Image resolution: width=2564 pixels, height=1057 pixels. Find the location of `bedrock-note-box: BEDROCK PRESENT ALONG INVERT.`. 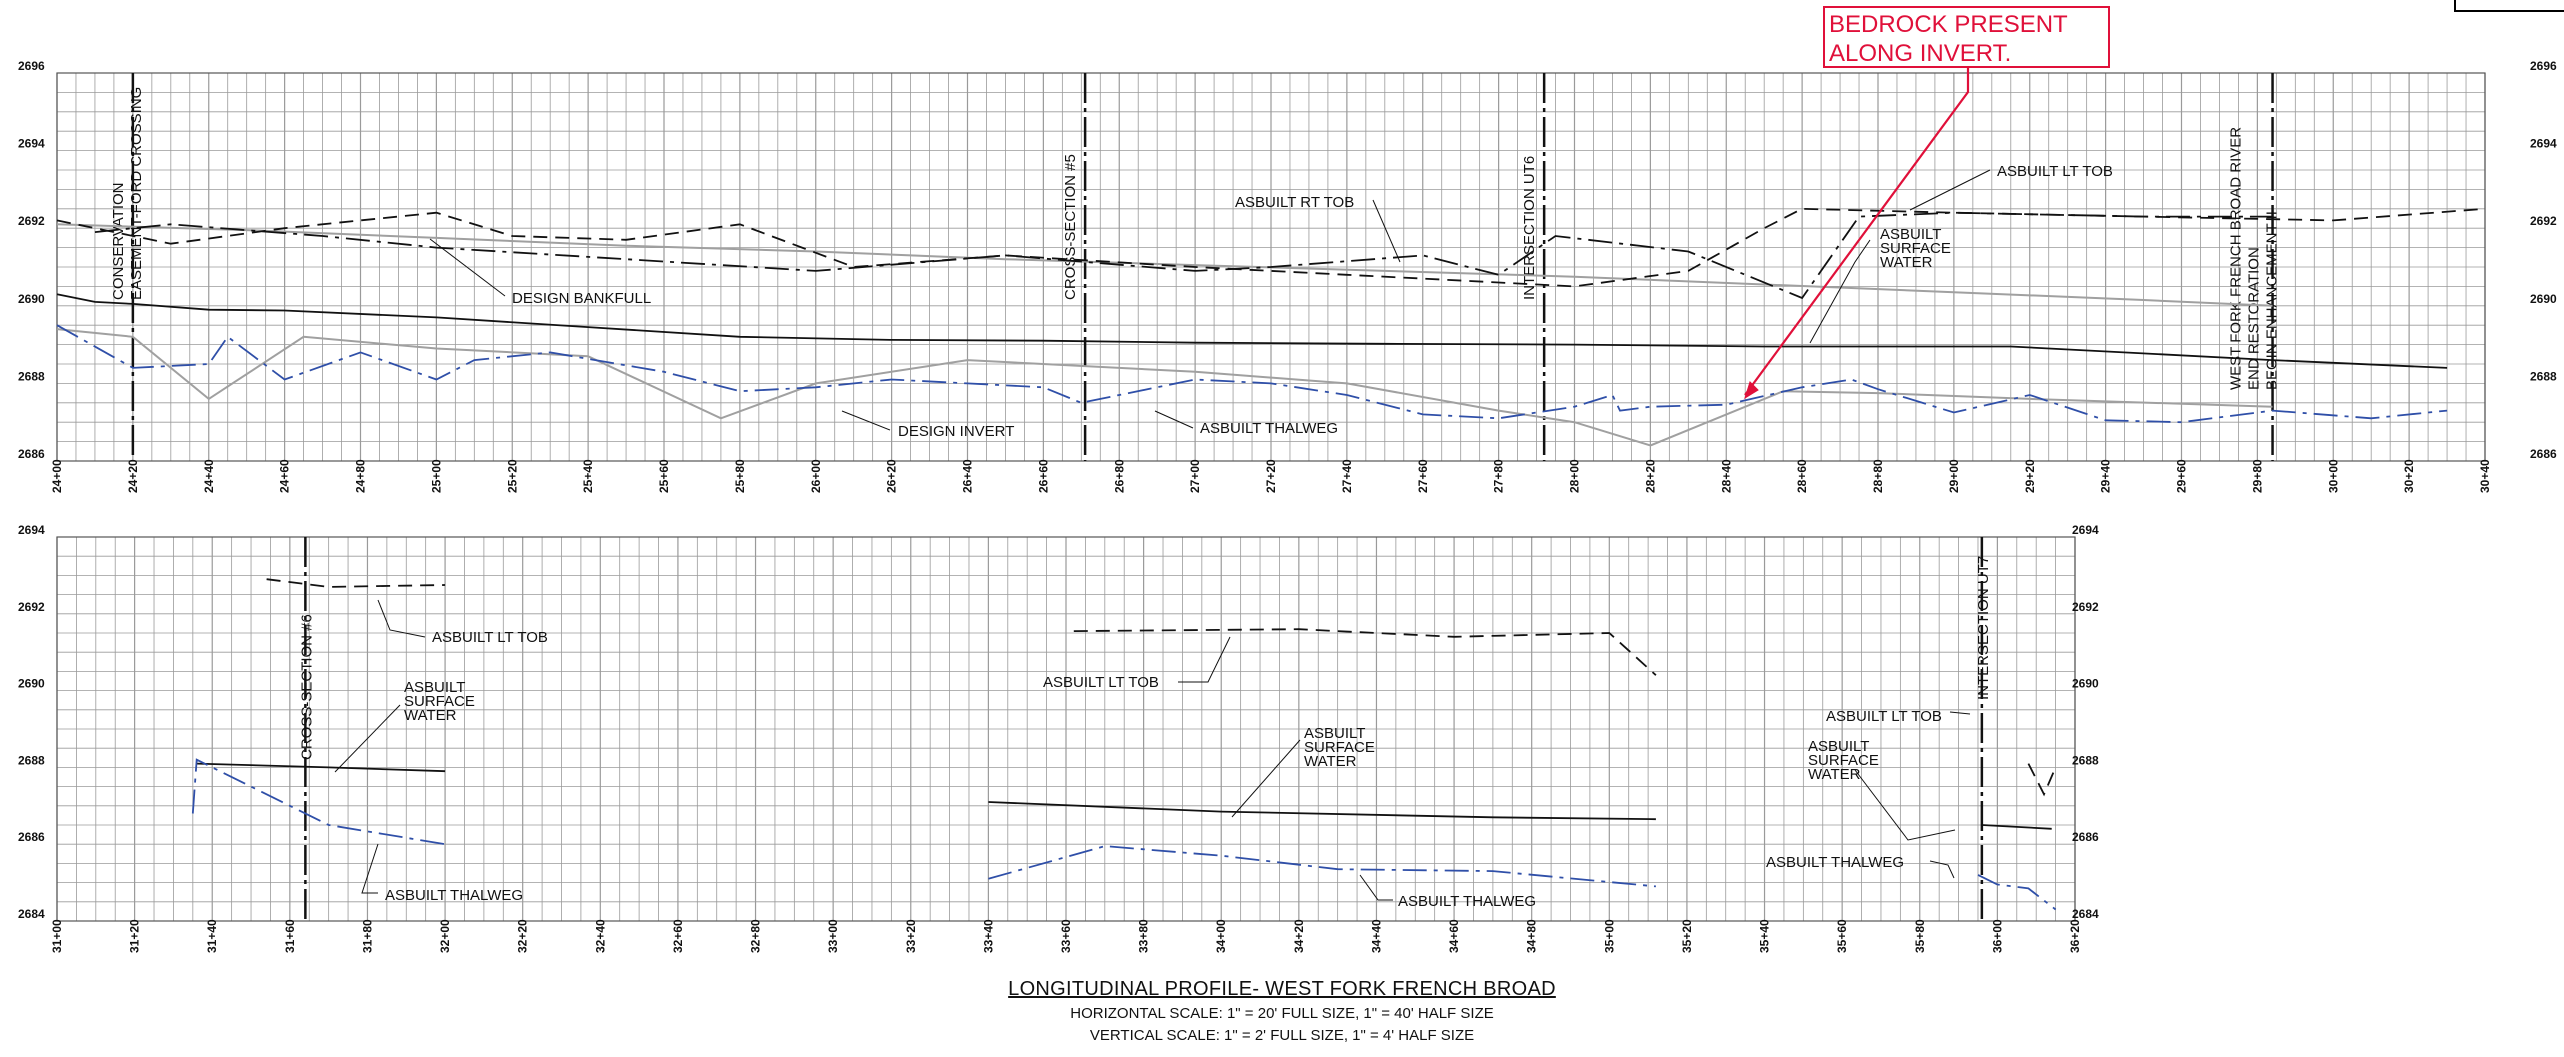

bedrock-note-box: BEDROCK PRESENT ALONG INVERT. is located at coordinates (1966, 37).